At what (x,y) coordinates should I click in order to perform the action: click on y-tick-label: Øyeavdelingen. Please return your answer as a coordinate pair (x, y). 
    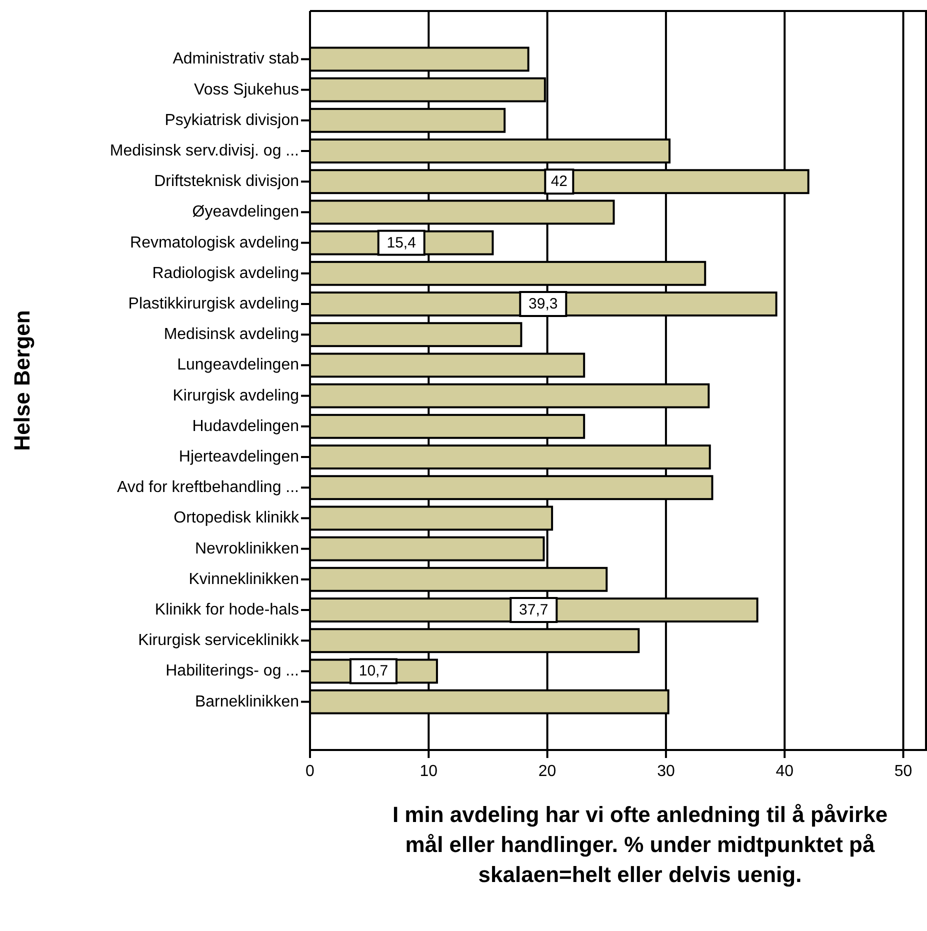
    Looking at the image, I should click on (245, 212).